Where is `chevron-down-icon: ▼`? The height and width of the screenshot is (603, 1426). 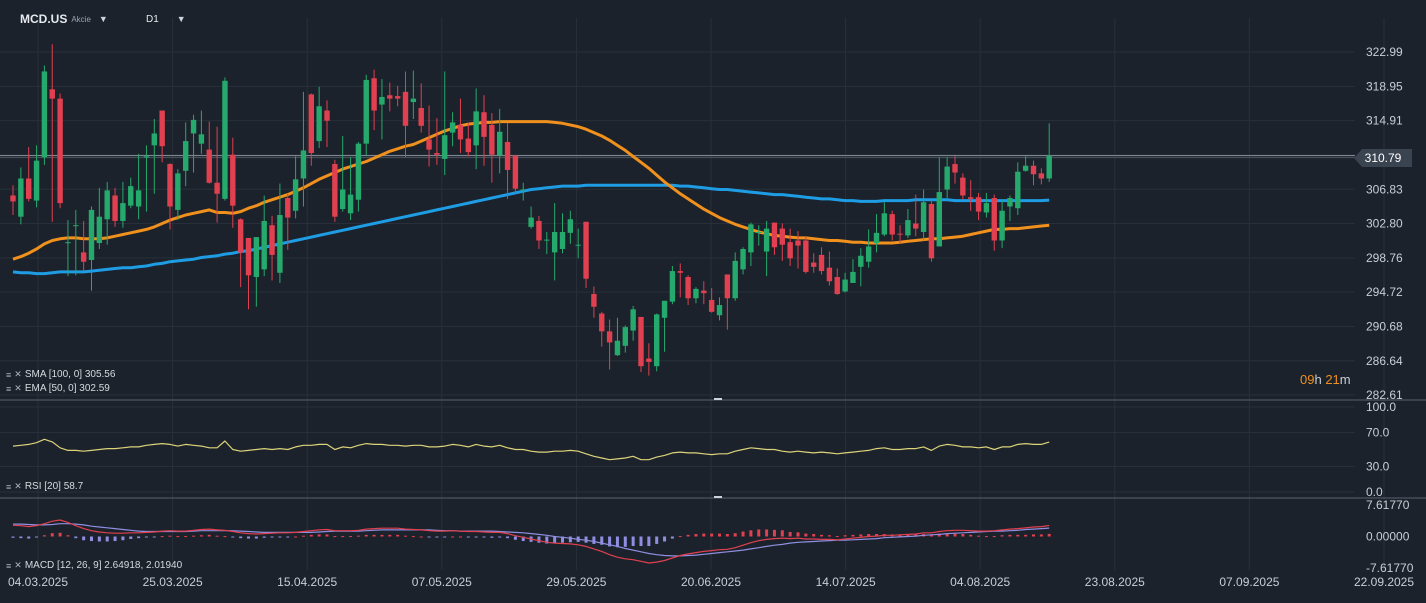 chevron-down-icon: ▼ is located at coordinates (181, 19).